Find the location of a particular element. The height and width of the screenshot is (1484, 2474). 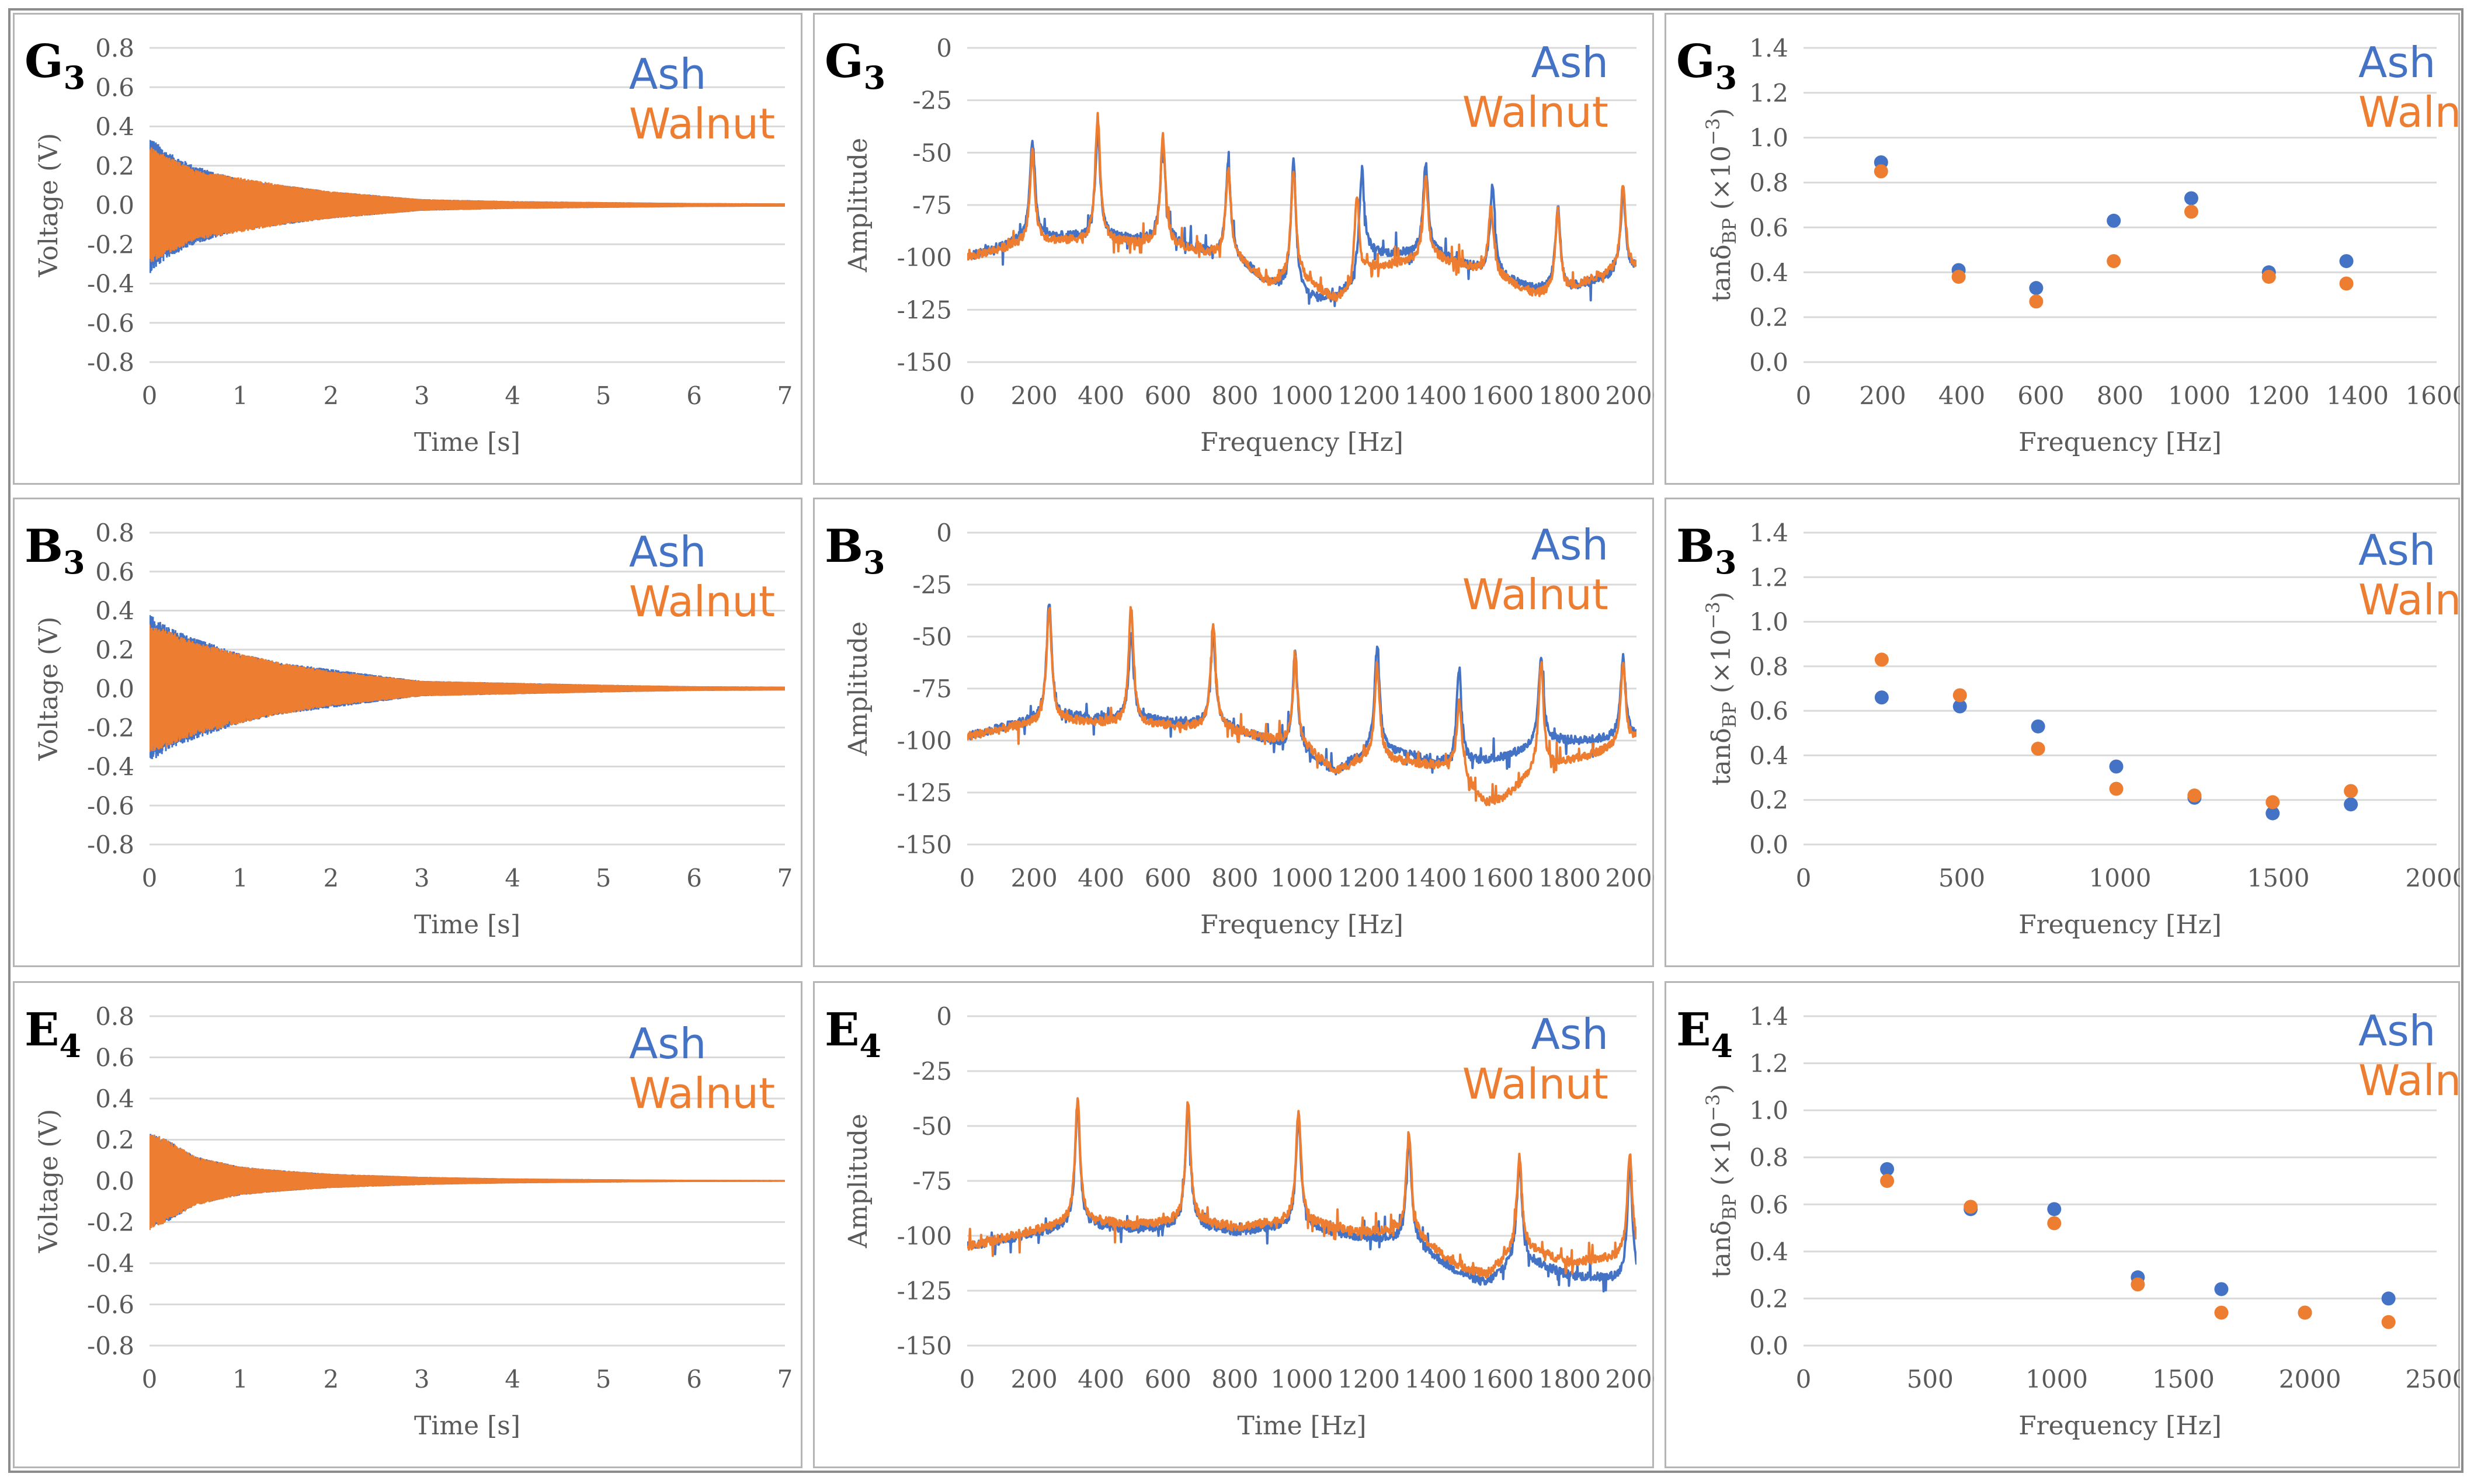

y-tick-label: -0.4 is located at coordinates (110, 284).